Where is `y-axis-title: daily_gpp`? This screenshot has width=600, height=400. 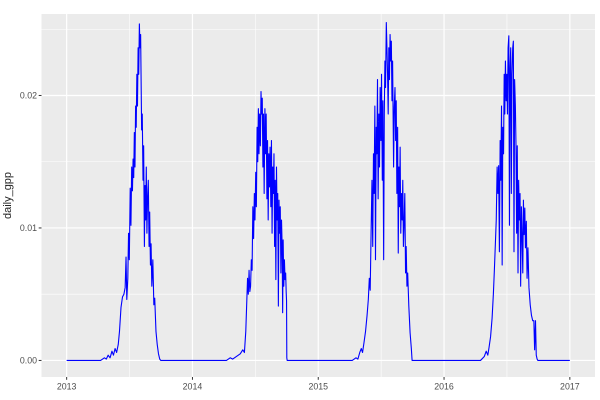 y-axis-title: daily_gpp is located at coordinates (8, 195).